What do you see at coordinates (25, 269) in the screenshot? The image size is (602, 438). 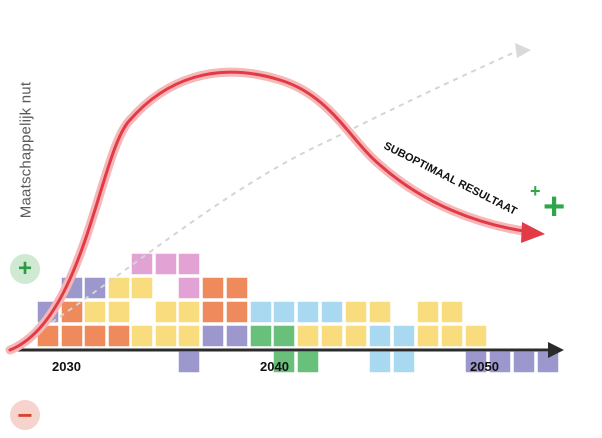 I see `plus-badge: +` at bounding box center [25, 269].